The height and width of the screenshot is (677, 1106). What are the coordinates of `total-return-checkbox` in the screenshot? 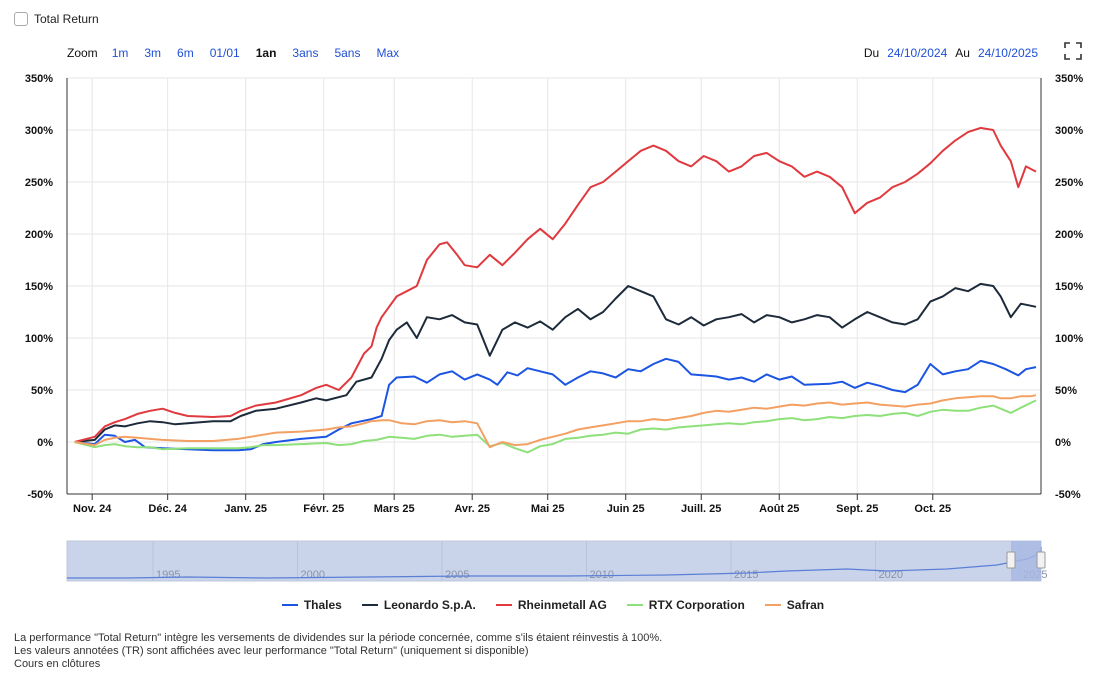 It's located at (21, 19).